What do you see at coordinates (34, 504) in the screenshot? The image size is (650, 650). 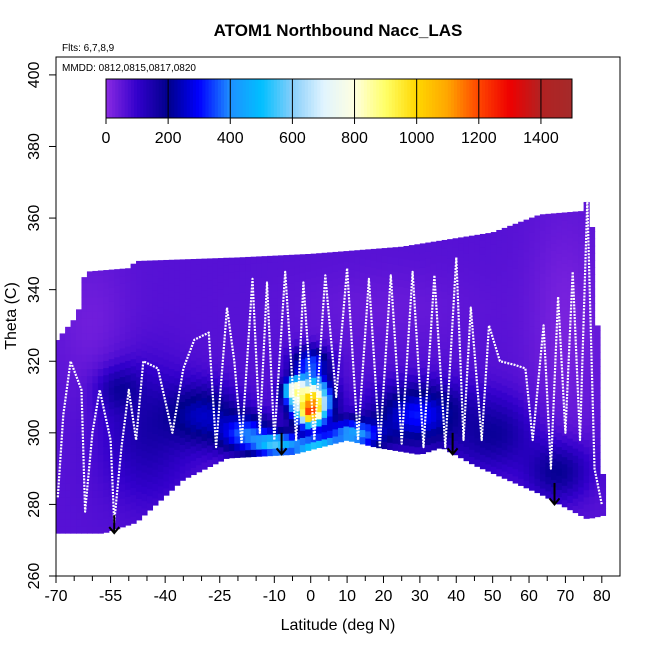 I see `y-tick-label: 280` at bounding box center [34, 504].